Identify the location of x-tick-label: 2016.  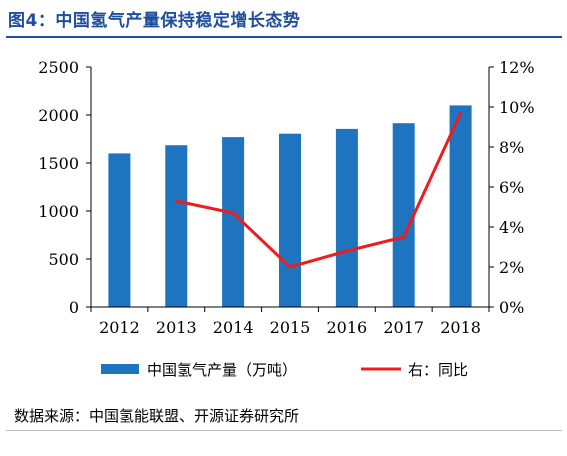
(346, 327).